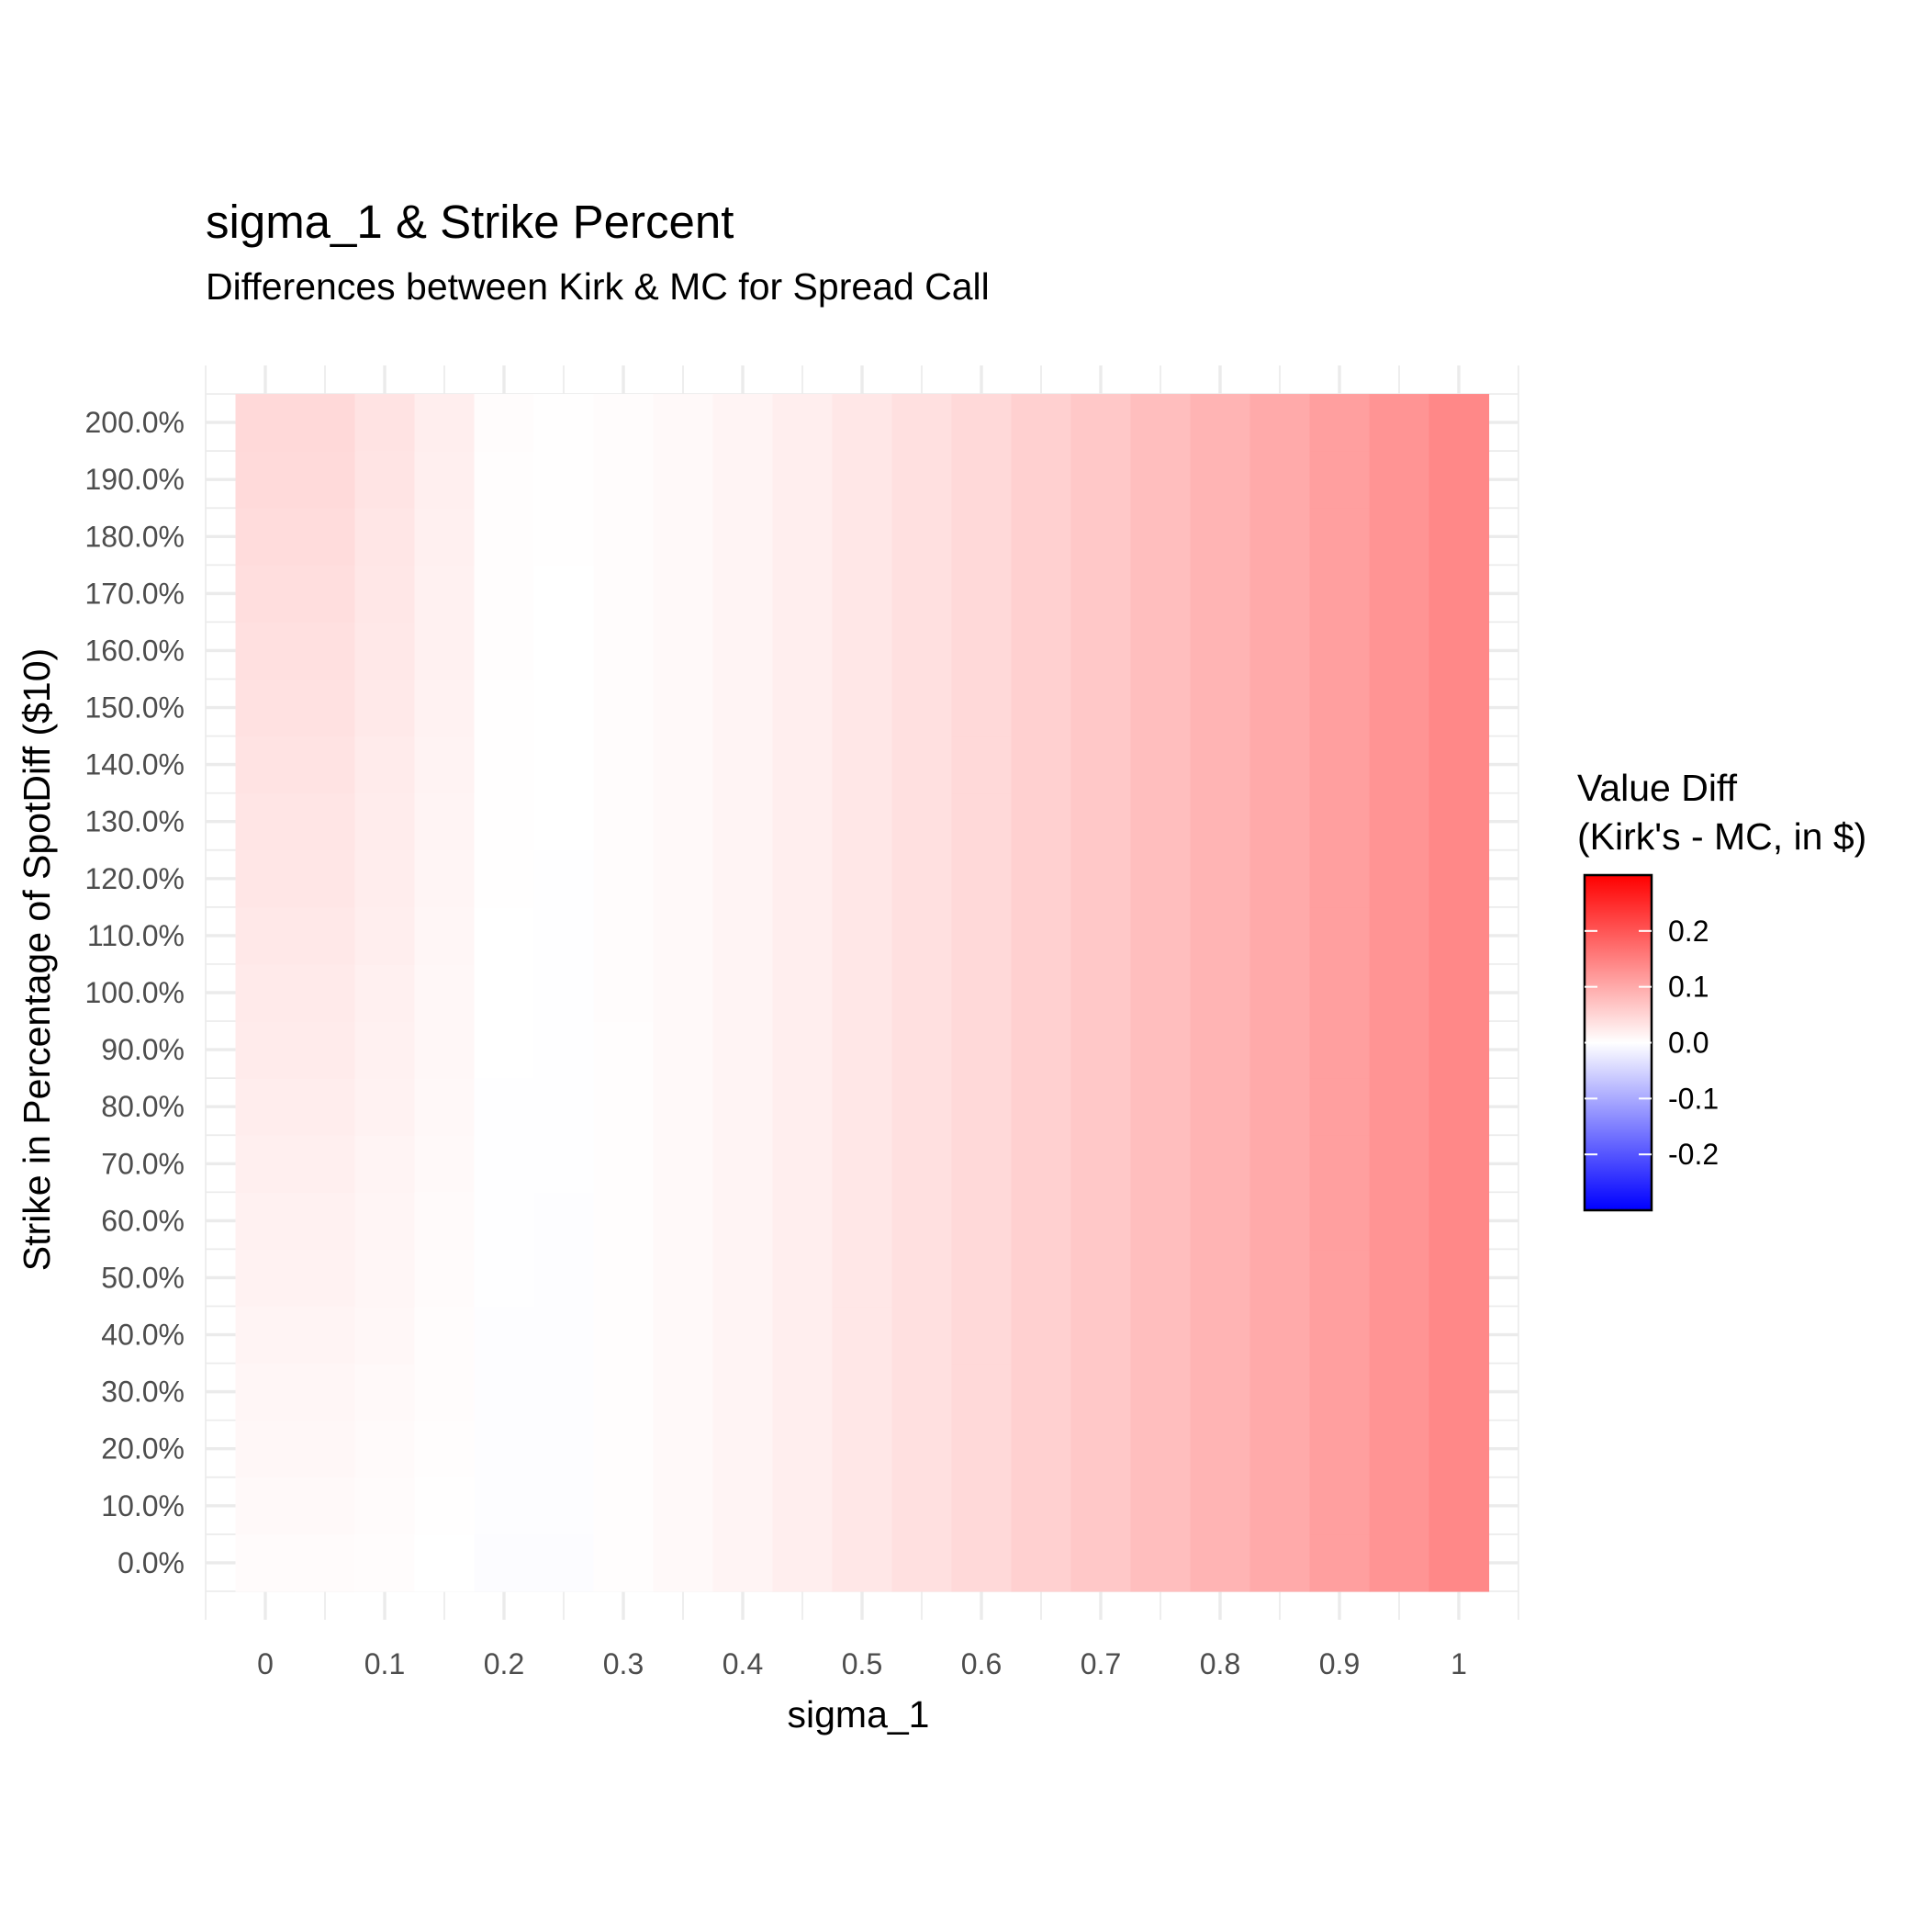  What do you see at coordinates (134, 650) in the screenshot?
I see `y-tick-label: 160.0%` at bounding box center [134, 650].